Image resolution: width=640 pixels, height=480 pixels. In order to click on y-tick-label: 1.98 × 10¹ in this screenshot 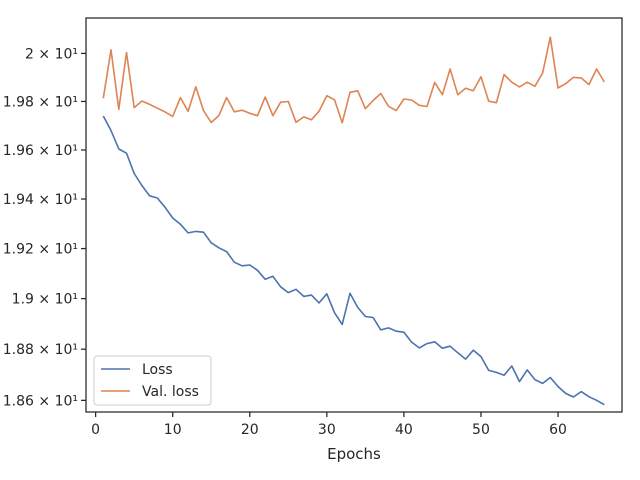, I will do `click(40, 102)`.